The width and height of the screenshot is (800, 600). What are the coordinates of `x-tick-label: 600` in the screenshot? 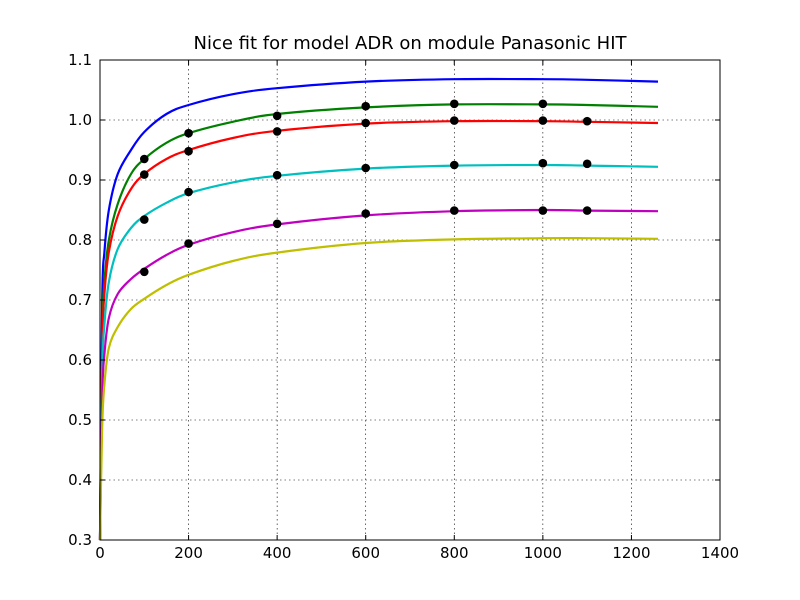 It's located at (365, 553).